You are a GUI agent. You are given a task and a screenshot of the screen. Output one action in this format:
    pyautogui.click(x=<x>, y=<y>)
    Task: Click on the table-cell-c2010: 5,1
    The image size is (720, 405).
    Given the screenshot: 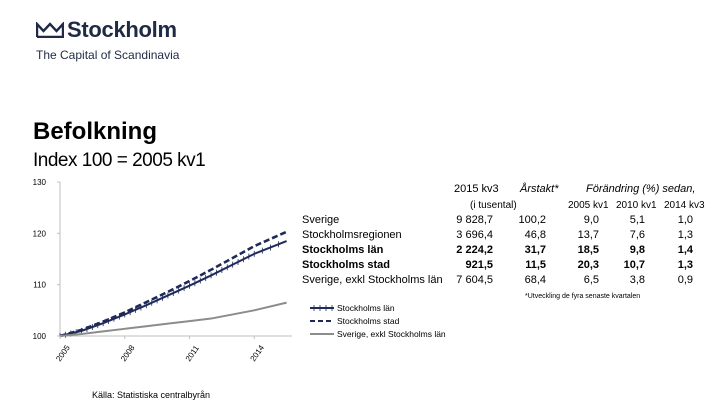 What is the action you would take?
    pyautogui.click(x=637, y=220)
    